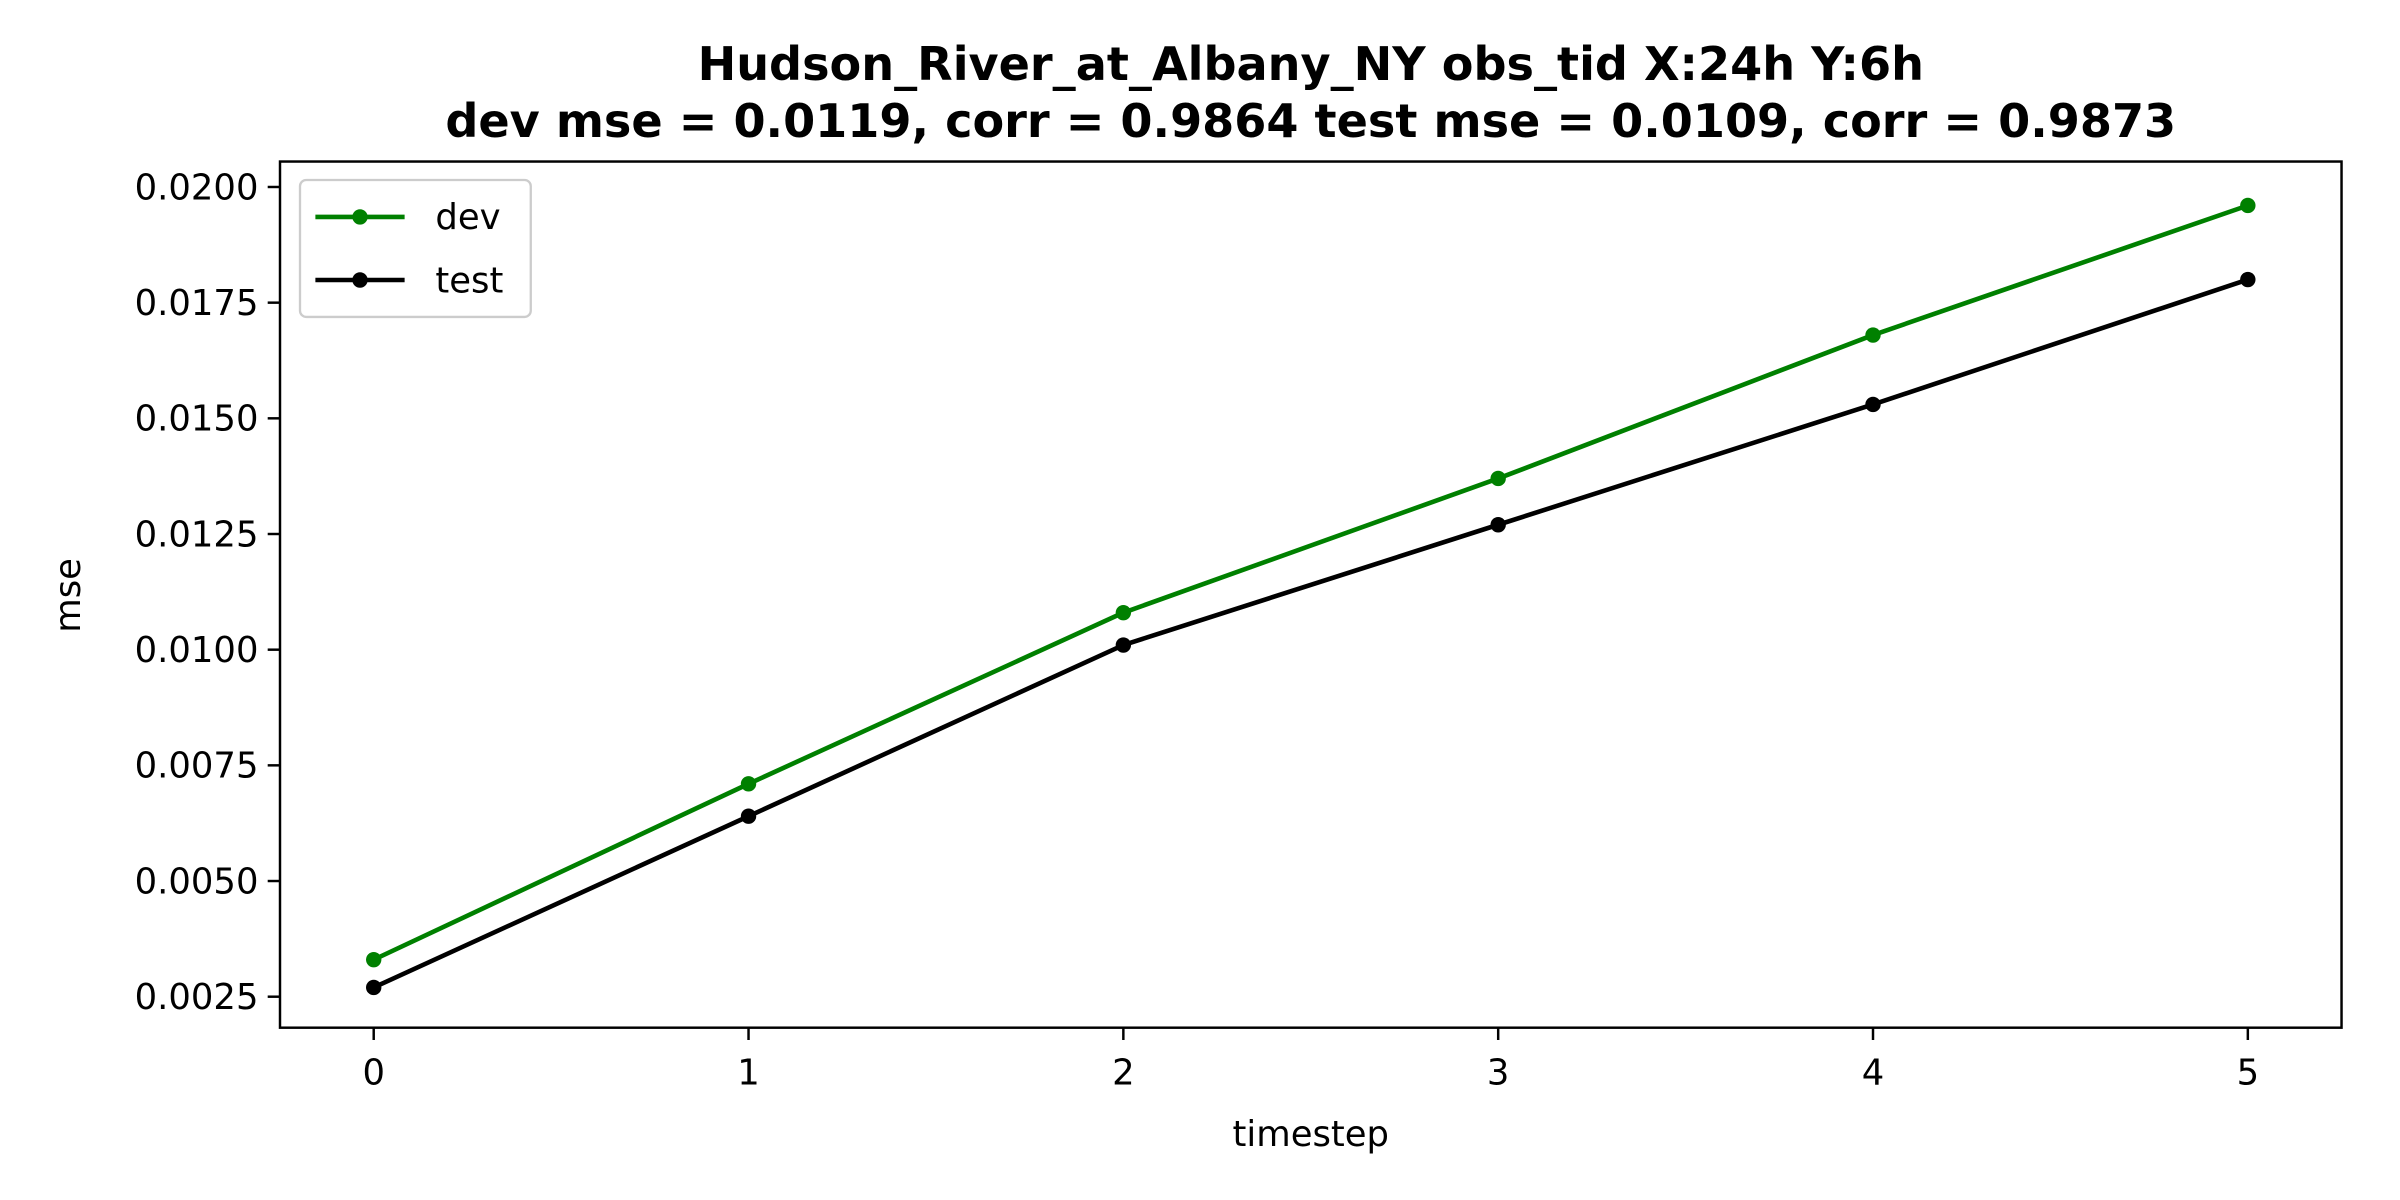  I want to click on x-axis-ticks: 0 1 2 3 4 5, so click(1311, 1060).